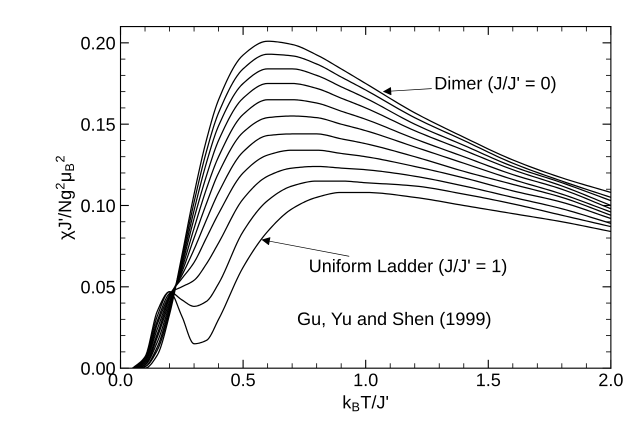 This screenshot has width=641, height=443. What do you see at coordinates (98, 124) in the screenshot?
I see `y-tick-label: 0.15` at bounding box center [98, 124].